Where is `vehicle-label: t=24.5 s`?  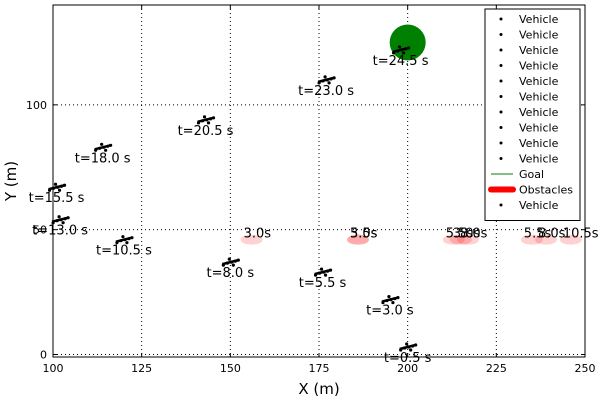 vehicle-label: t=24.5 s is located at coordinates (401, 61).